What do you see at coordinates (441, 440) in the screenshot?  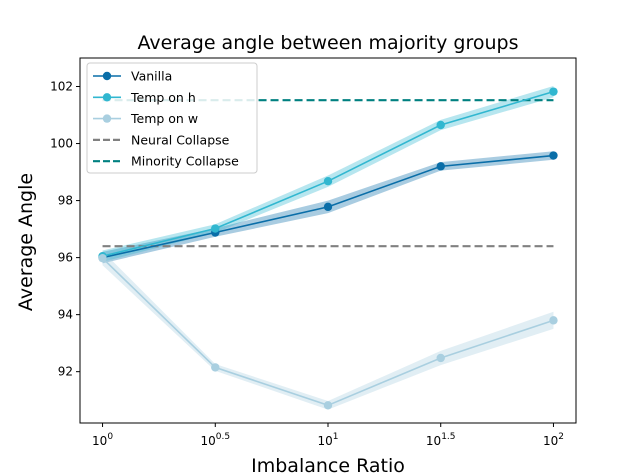 I see `x-tick-label-3: 101.5` at bounding box center [441, 440].